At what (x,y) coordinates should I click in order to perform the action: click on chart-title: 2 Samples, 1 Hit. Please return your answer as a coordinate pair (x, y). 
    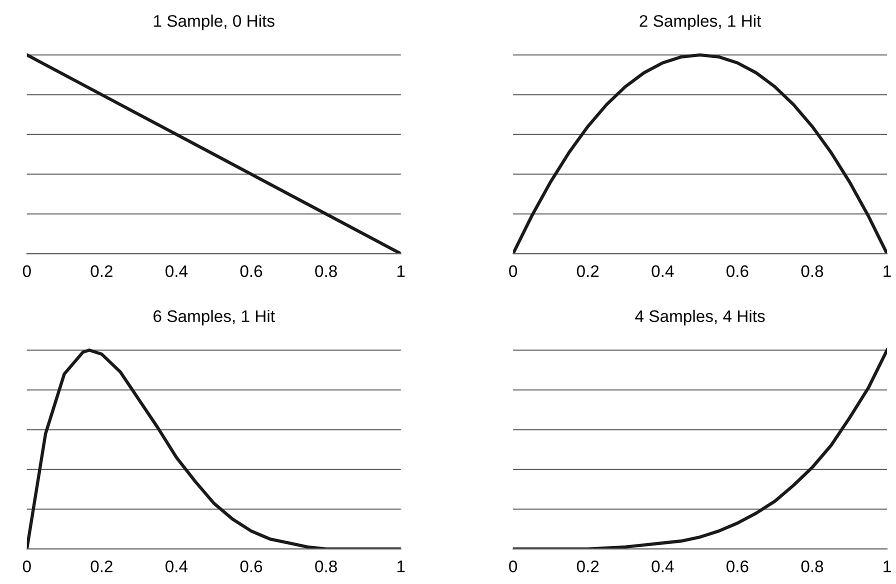
    Looking at the image, I should click on (701, 22).